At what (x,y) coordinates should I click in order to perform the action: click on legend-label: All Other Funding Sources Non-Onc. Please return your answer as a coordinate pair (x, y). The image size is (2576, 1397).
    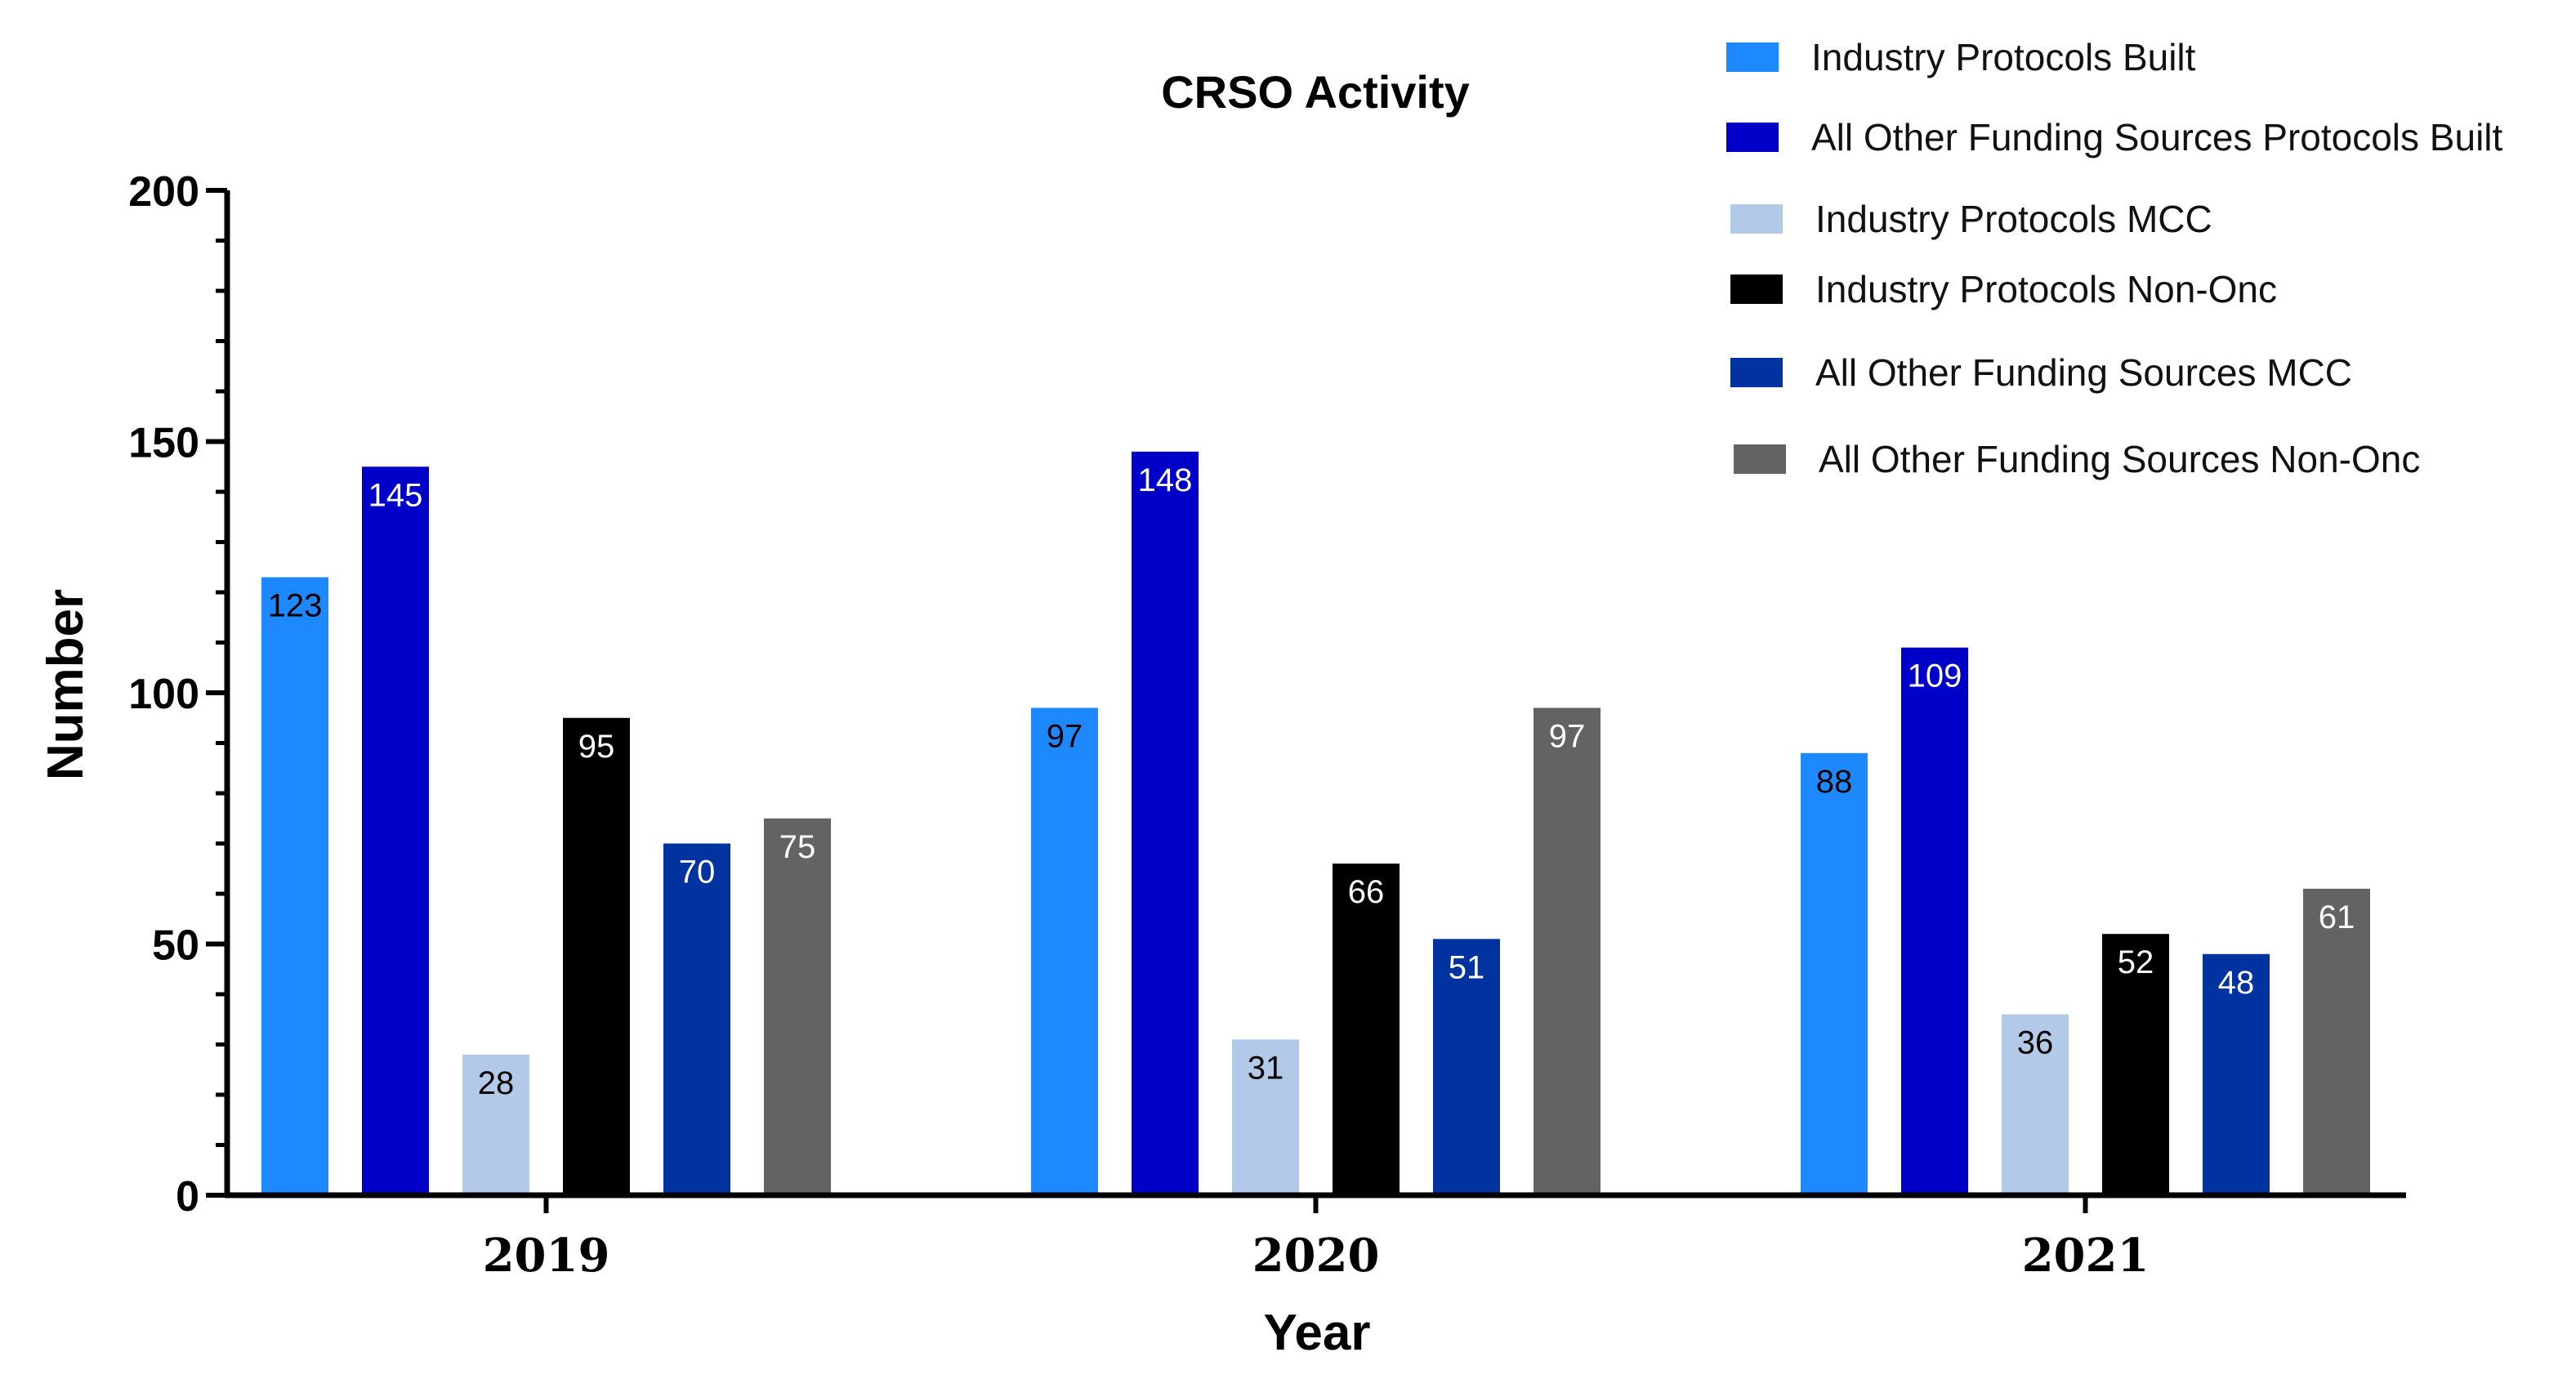
    Looking at the image, I should click on (2120, 459).